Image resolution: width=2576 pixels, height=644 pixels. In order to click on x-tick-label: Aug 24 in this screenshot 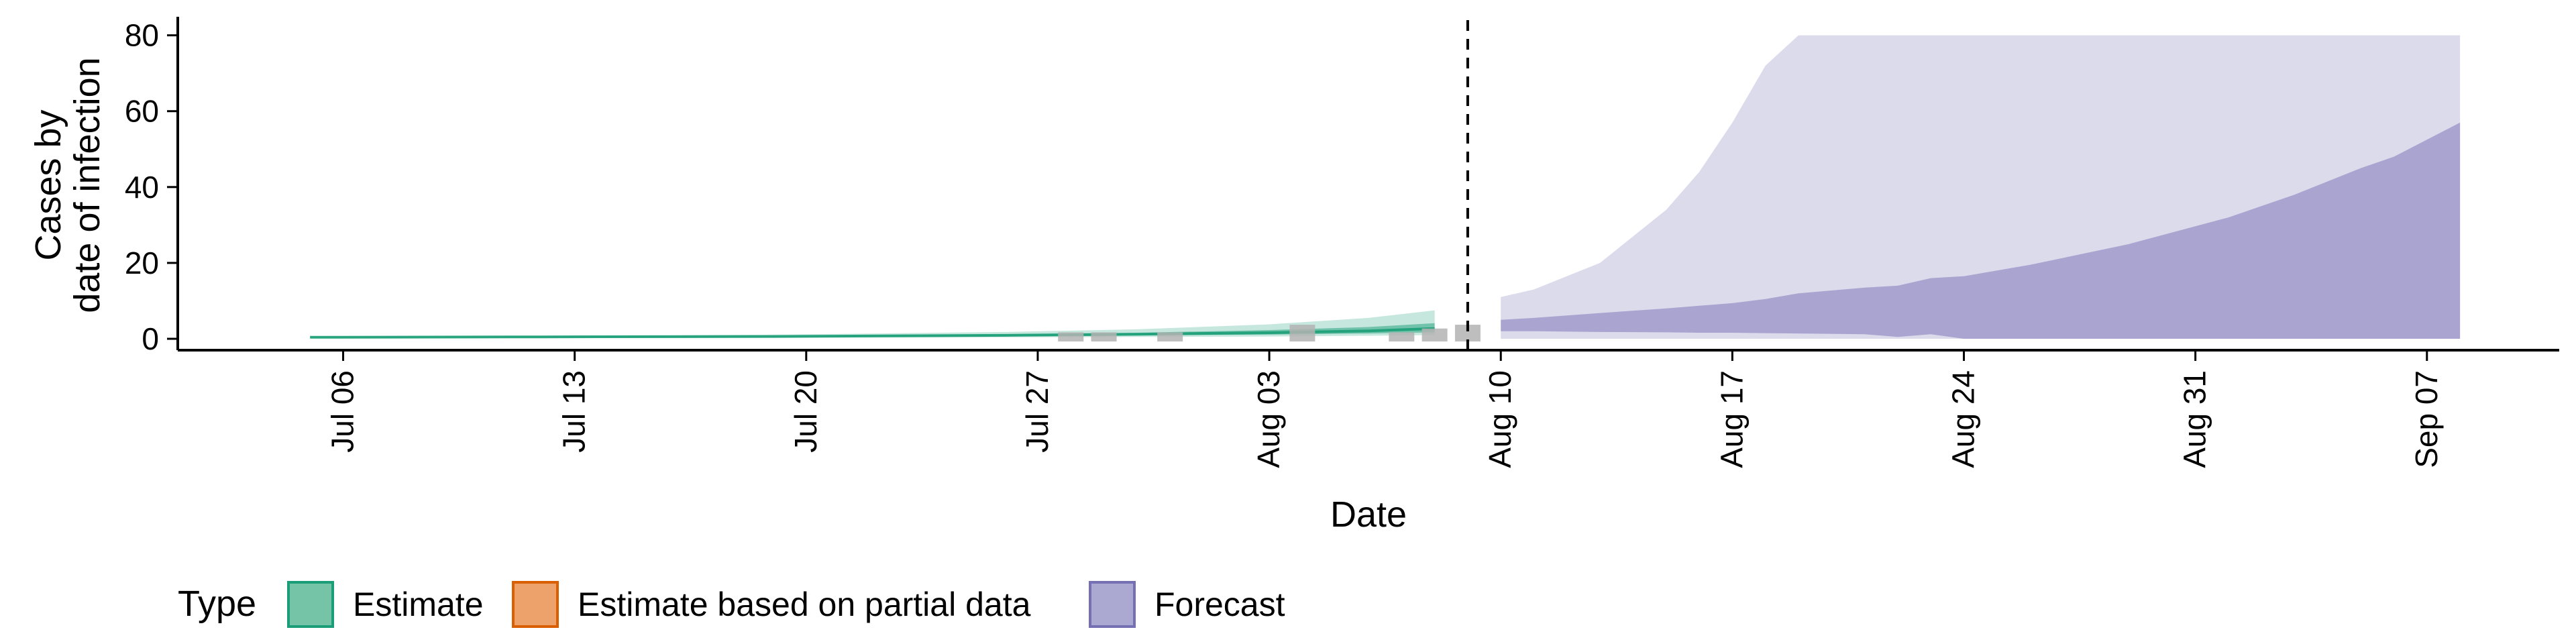, I will do `click(1963, 419)`.